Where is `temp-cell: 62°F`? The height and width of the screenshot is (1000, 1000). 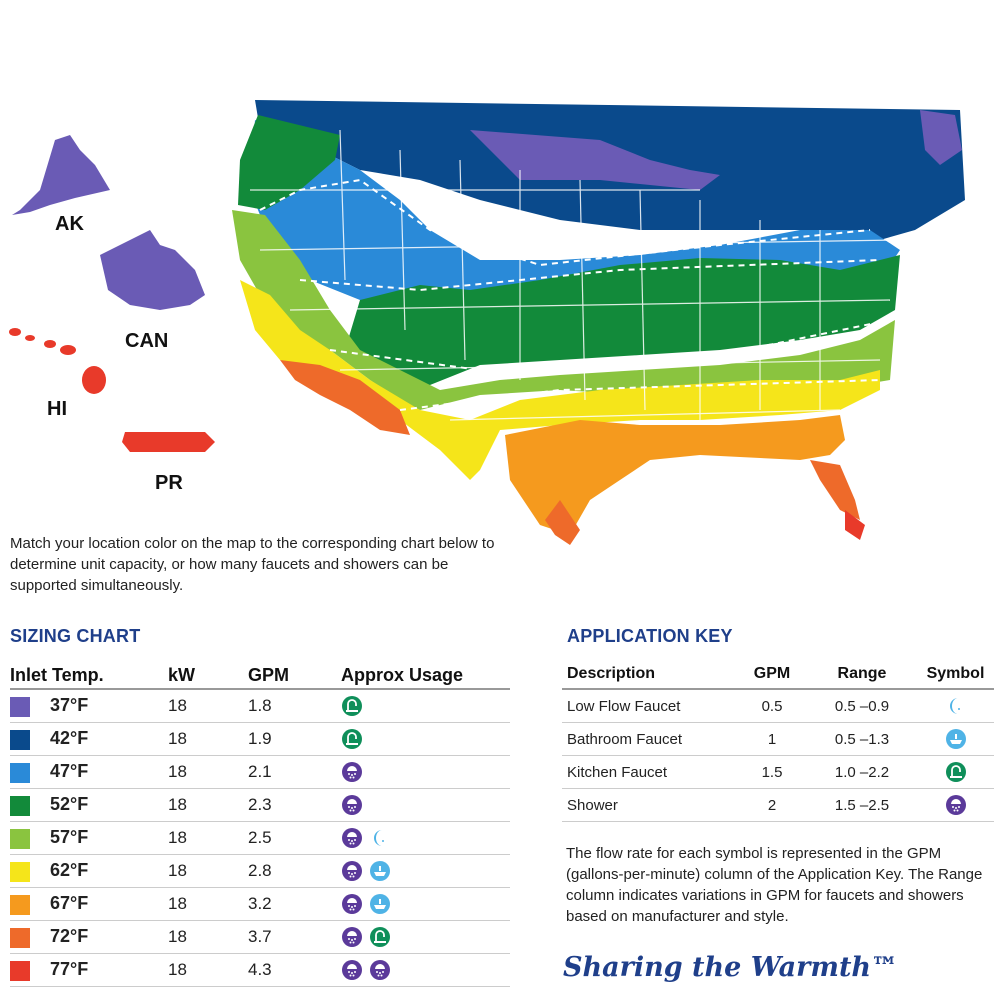
temp-cell: 62°F is located at coordinates (89, 871).